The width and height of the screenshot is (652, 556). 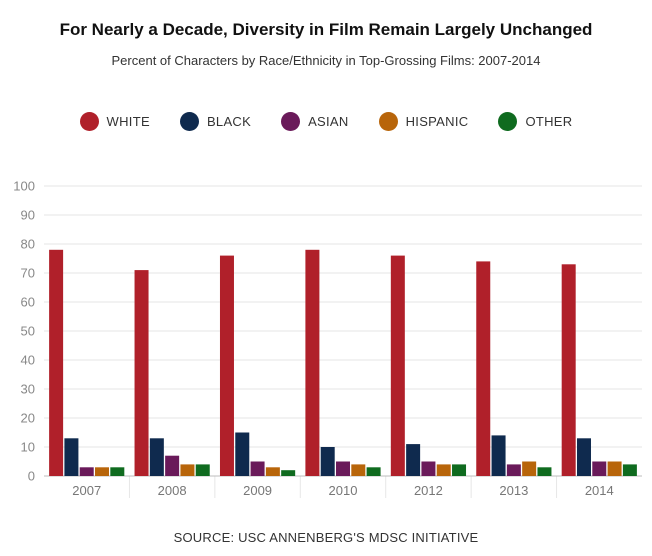 What do you see at coordinates (102, 471) in the screenshot?
I see `bar-hispanic-2007` at bounding box center [102, 471].